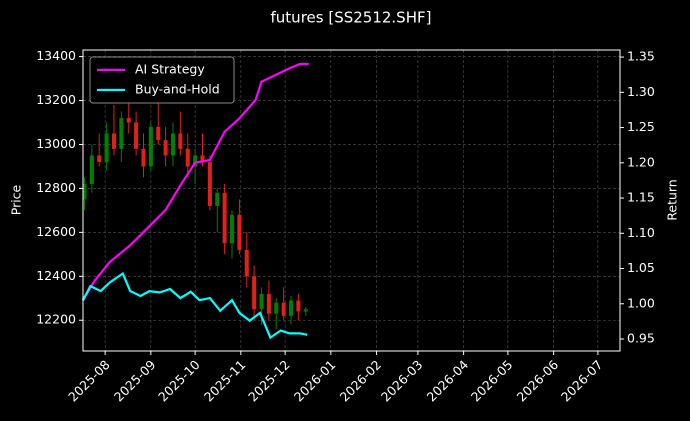 This screenshot has width=690, height=421. What do you see at coordinates (582, 381) in the screenshot?
I see `x-tick-label: 2026-07` at bounding box center [582, 381].